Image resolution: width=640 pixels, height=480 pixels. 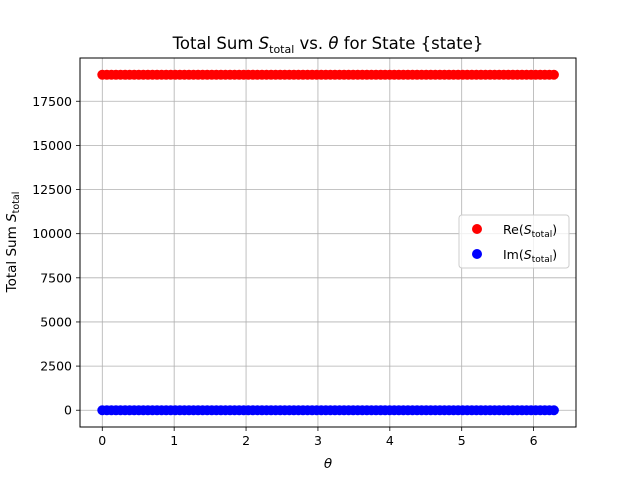 I want to click on legend: Re(Stotal) Im(Stotal), so click(x=514, y=241).